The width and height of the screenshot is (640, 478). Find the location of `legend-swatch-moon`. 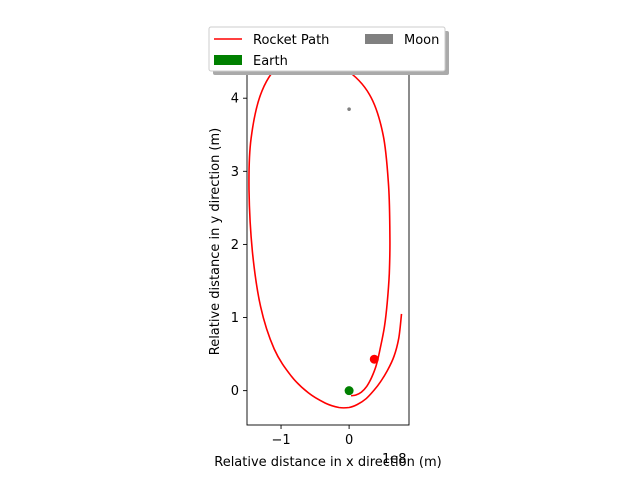

legend-swatch-moon is located at coordinates (379, 39).